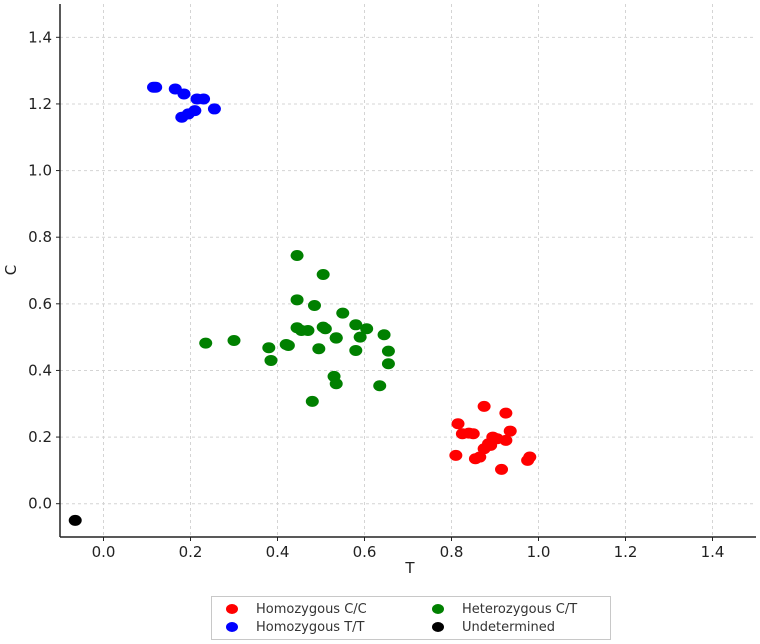 This screenshot has width=760, height=644. What do you see at coordinates (278, 552) in the screenshot?
I see `x-tick-label: 0.4` at bounding box center [278, 552].